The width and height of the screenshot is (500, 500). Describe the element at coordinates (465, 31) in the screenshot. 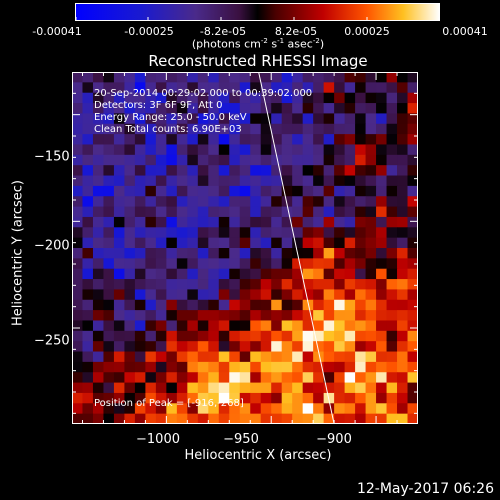

I see `colorbar-tick-label: 0.00041` at that location.